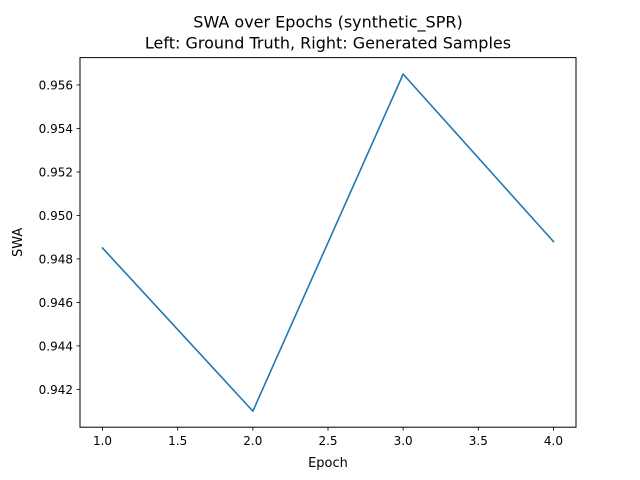  Describe the element at coordinates (56, 129) in the screenshot. I see `y-tick-label: 0.954` at that location.